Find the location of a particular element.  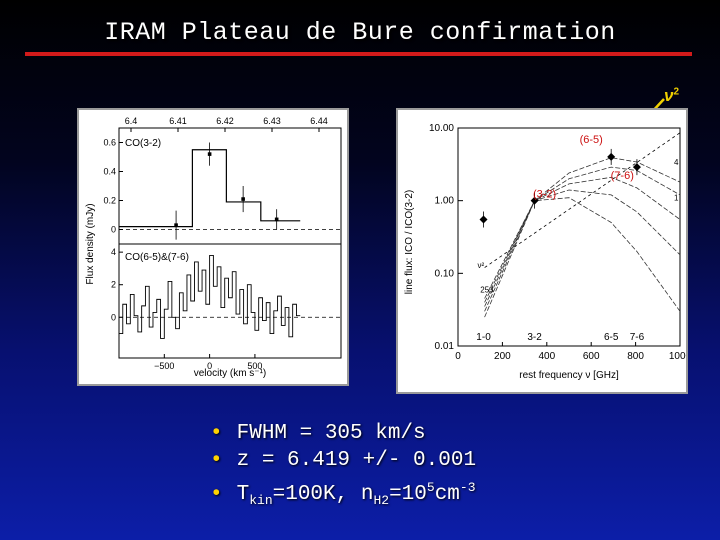

nu-squared-annotation: ν2 is located at coordinates (671, 96).